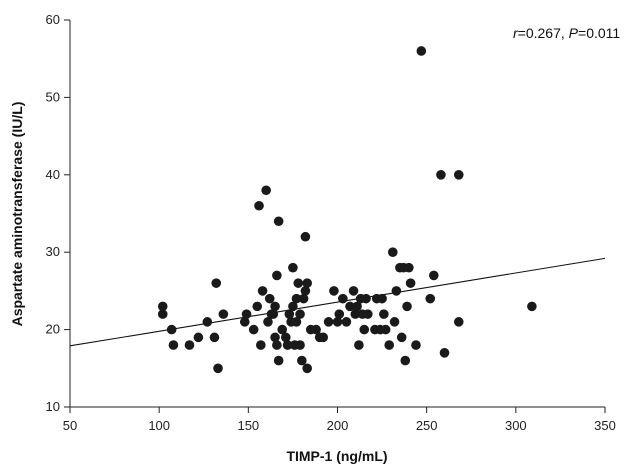 The height and width of the screenshot is (469, 625). I want to click on x-axis: 50 100 150 200 250 300 350, so click(339, 419).